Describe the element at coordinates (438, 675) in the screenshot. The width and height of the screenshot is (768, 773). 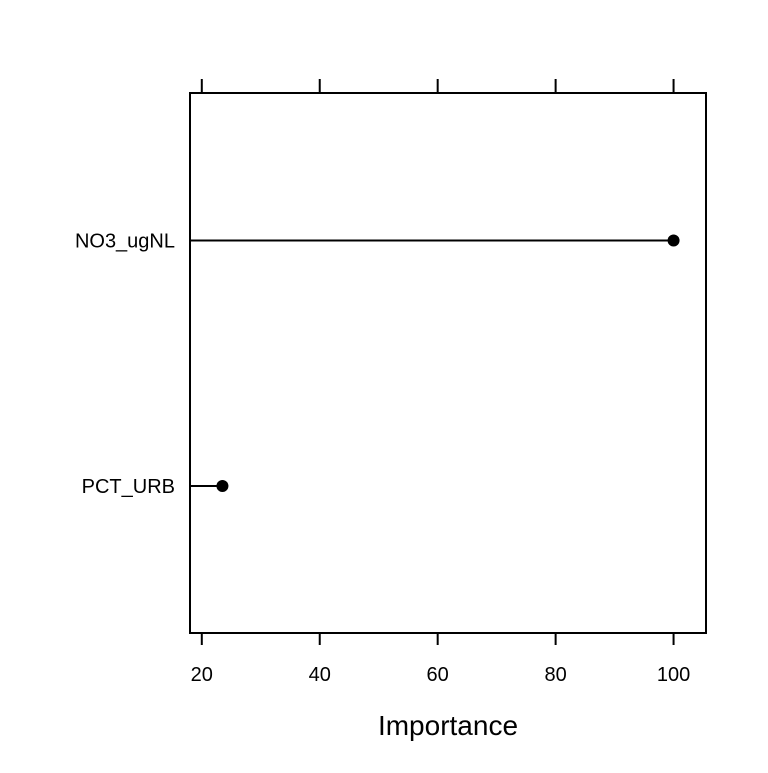
I see `x-tick-label-60: 60` at that location.